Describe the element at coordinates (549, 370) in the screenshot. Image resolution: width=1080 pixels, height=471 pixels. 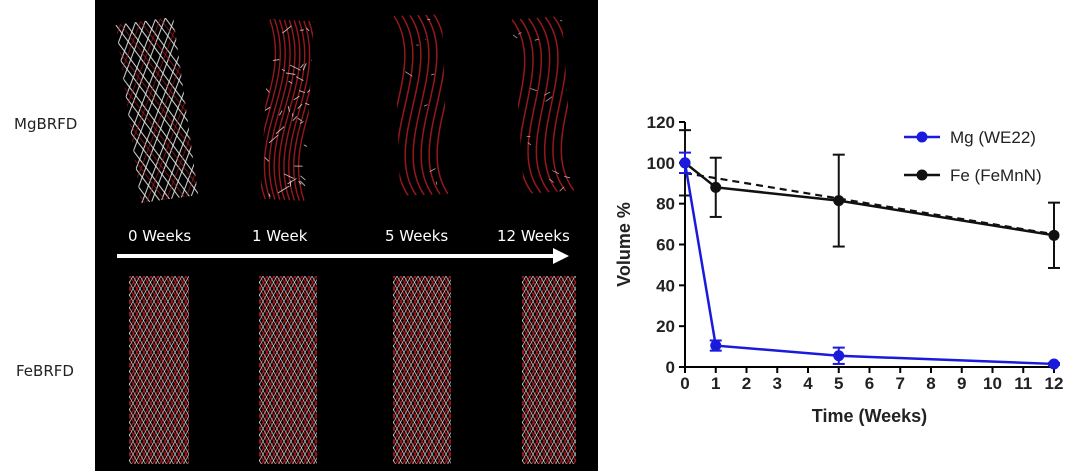
I see `stent-fe-12w` at that location.